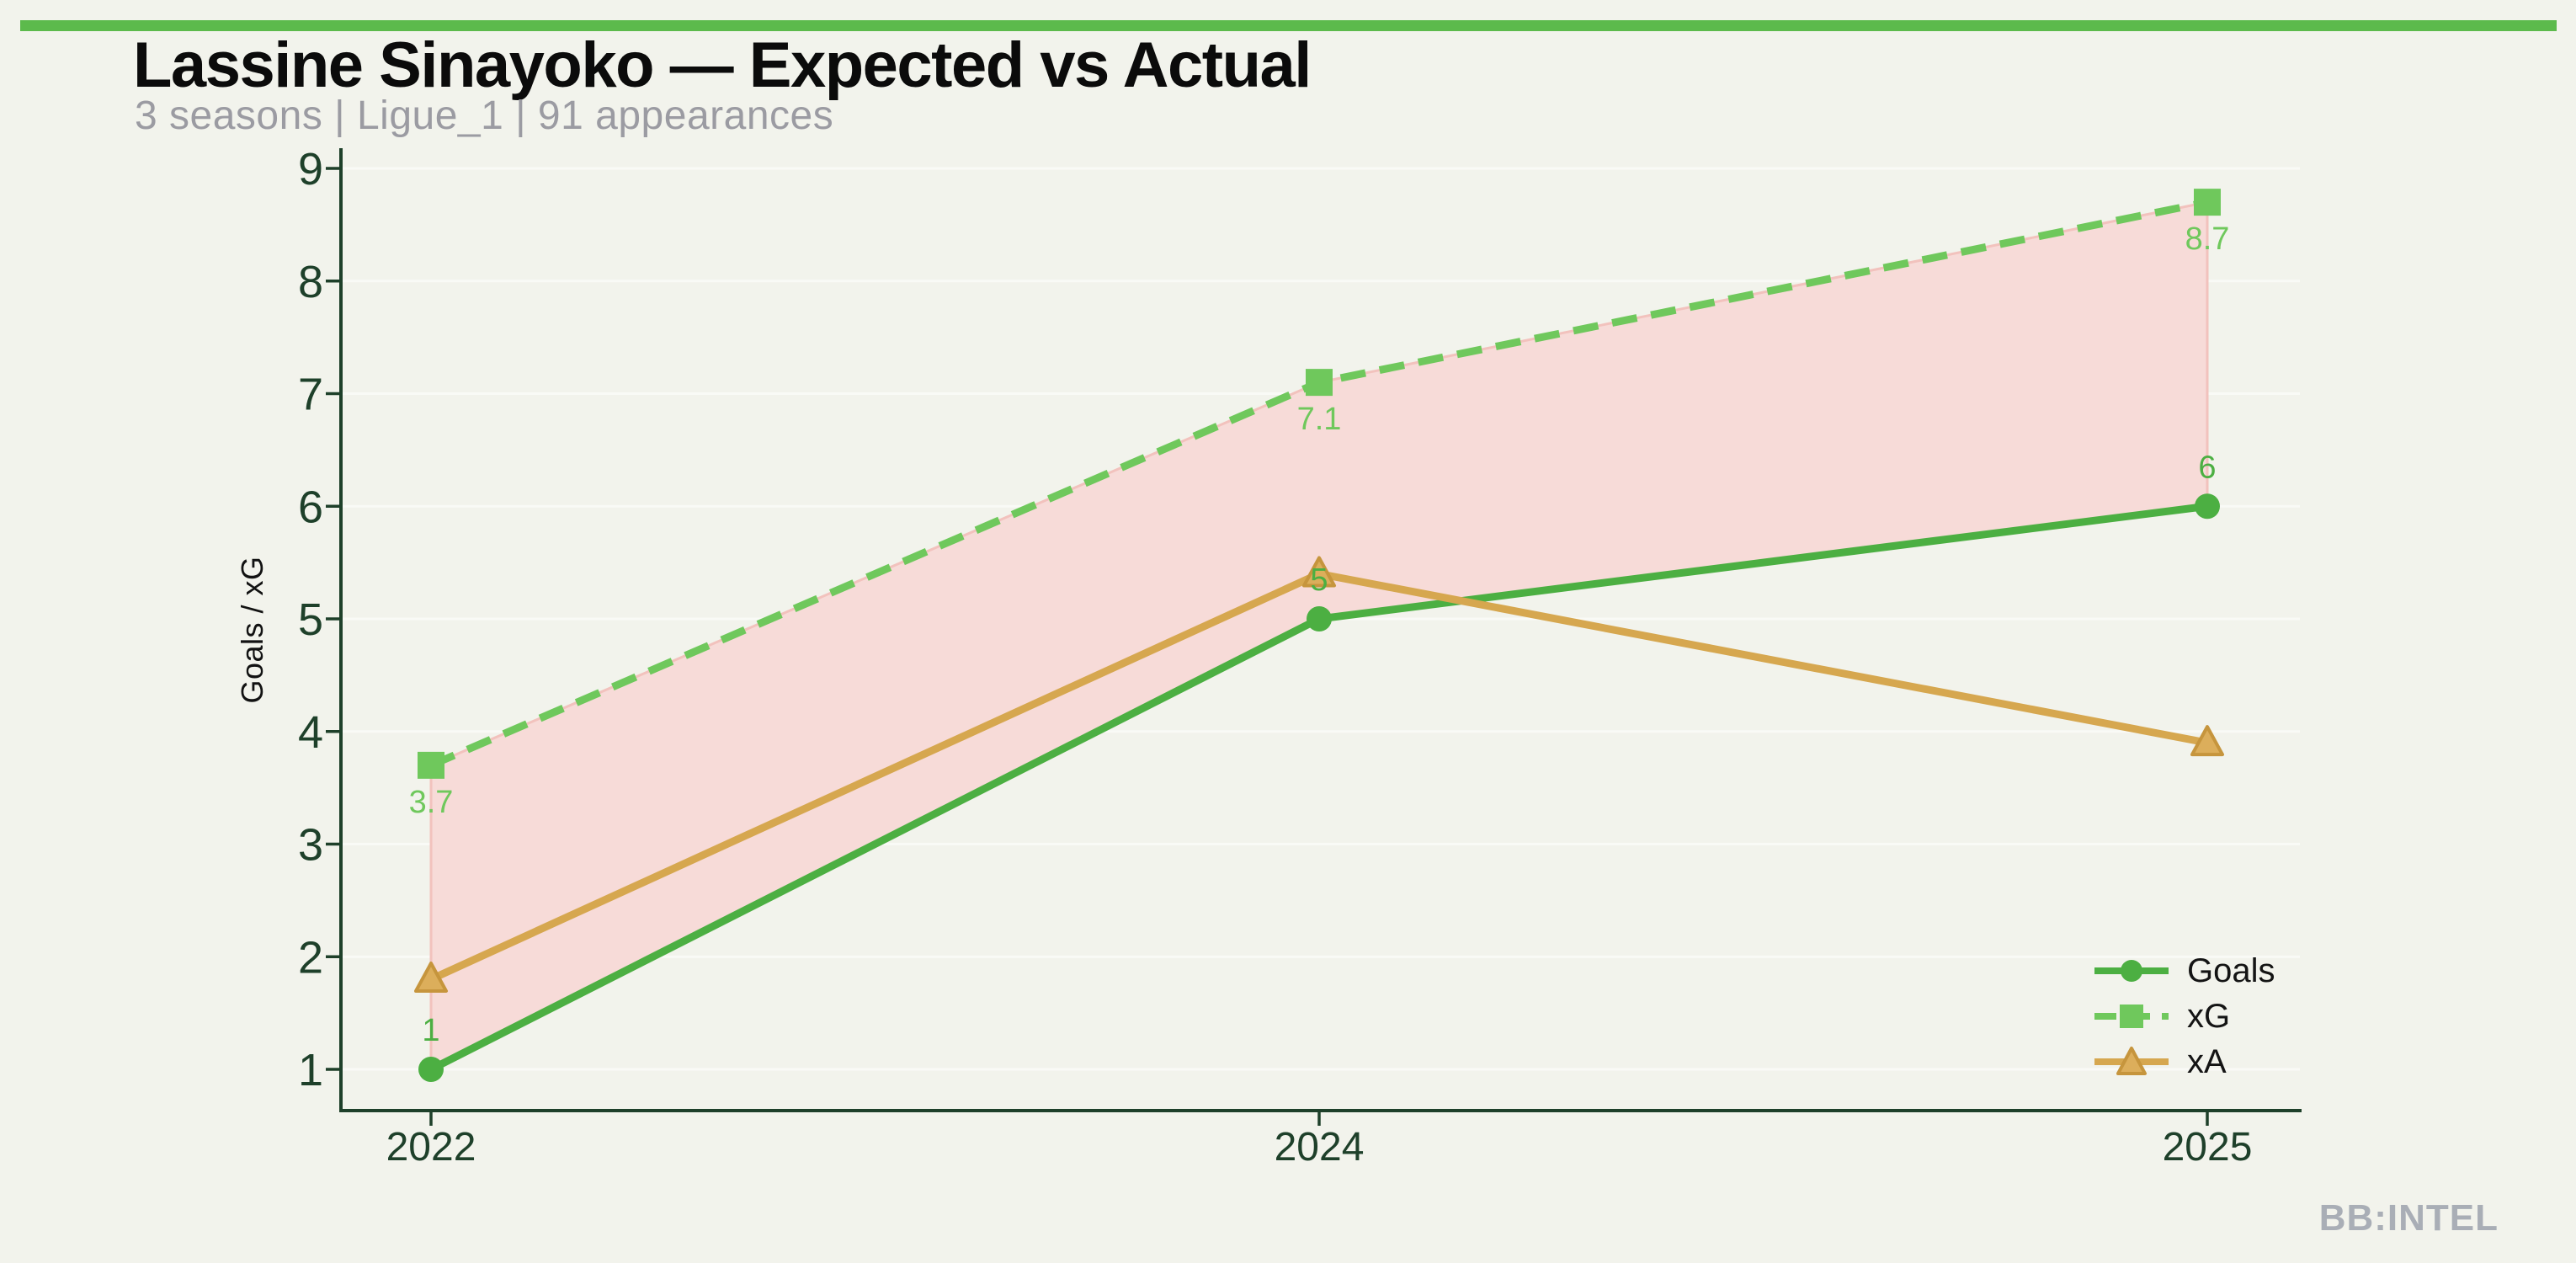 The image size is (2576, 1263). What do you see at coordinates (1289, 25) in the screenshot?
I see `top-accent-bar` at bounding box center [1289, 25].